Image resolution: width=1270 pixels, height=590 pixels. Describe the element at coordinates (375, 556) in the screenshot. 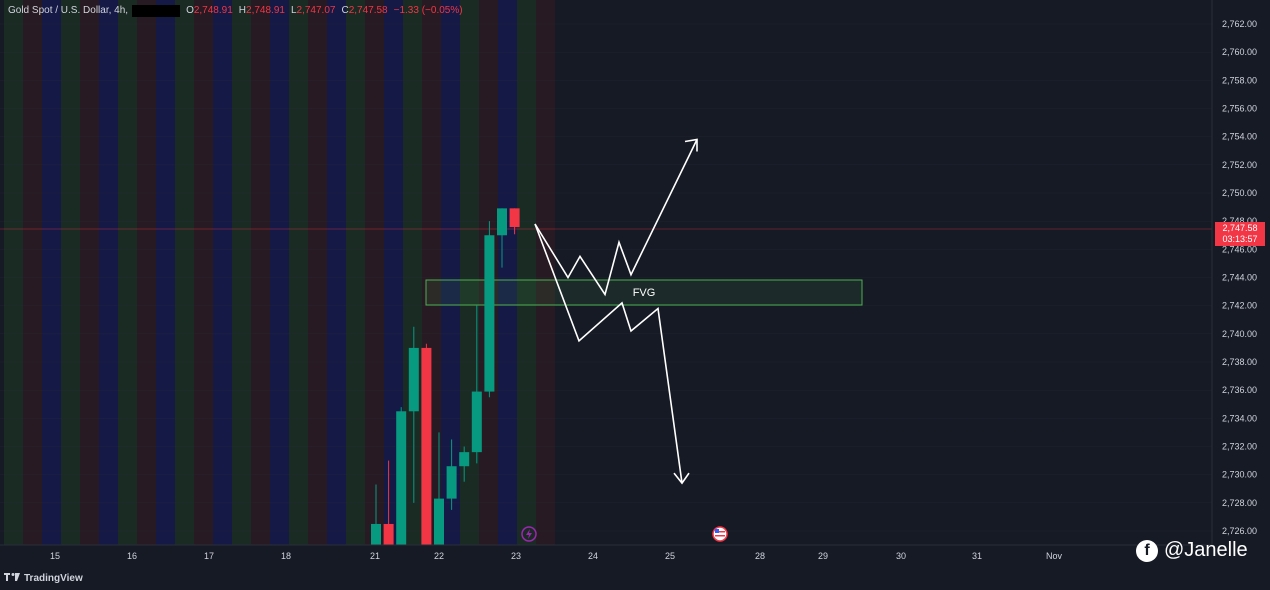

I see `x-tick-label: 21` at that location.